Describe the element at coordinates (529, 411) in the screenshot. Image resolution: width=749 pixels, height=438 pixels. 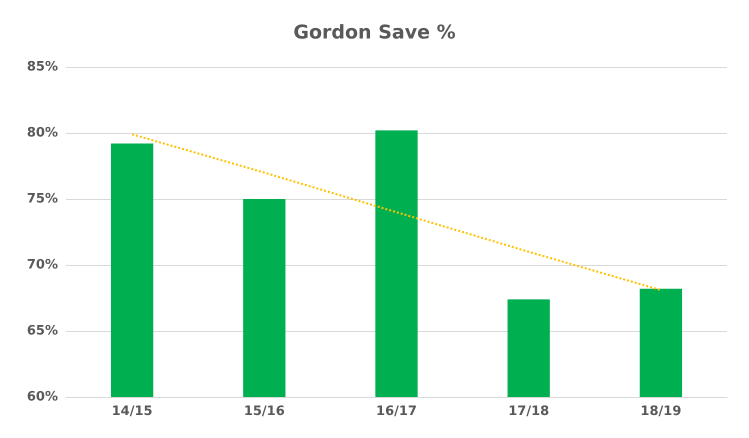
I see `x-tick-label: 17/18` at that location.